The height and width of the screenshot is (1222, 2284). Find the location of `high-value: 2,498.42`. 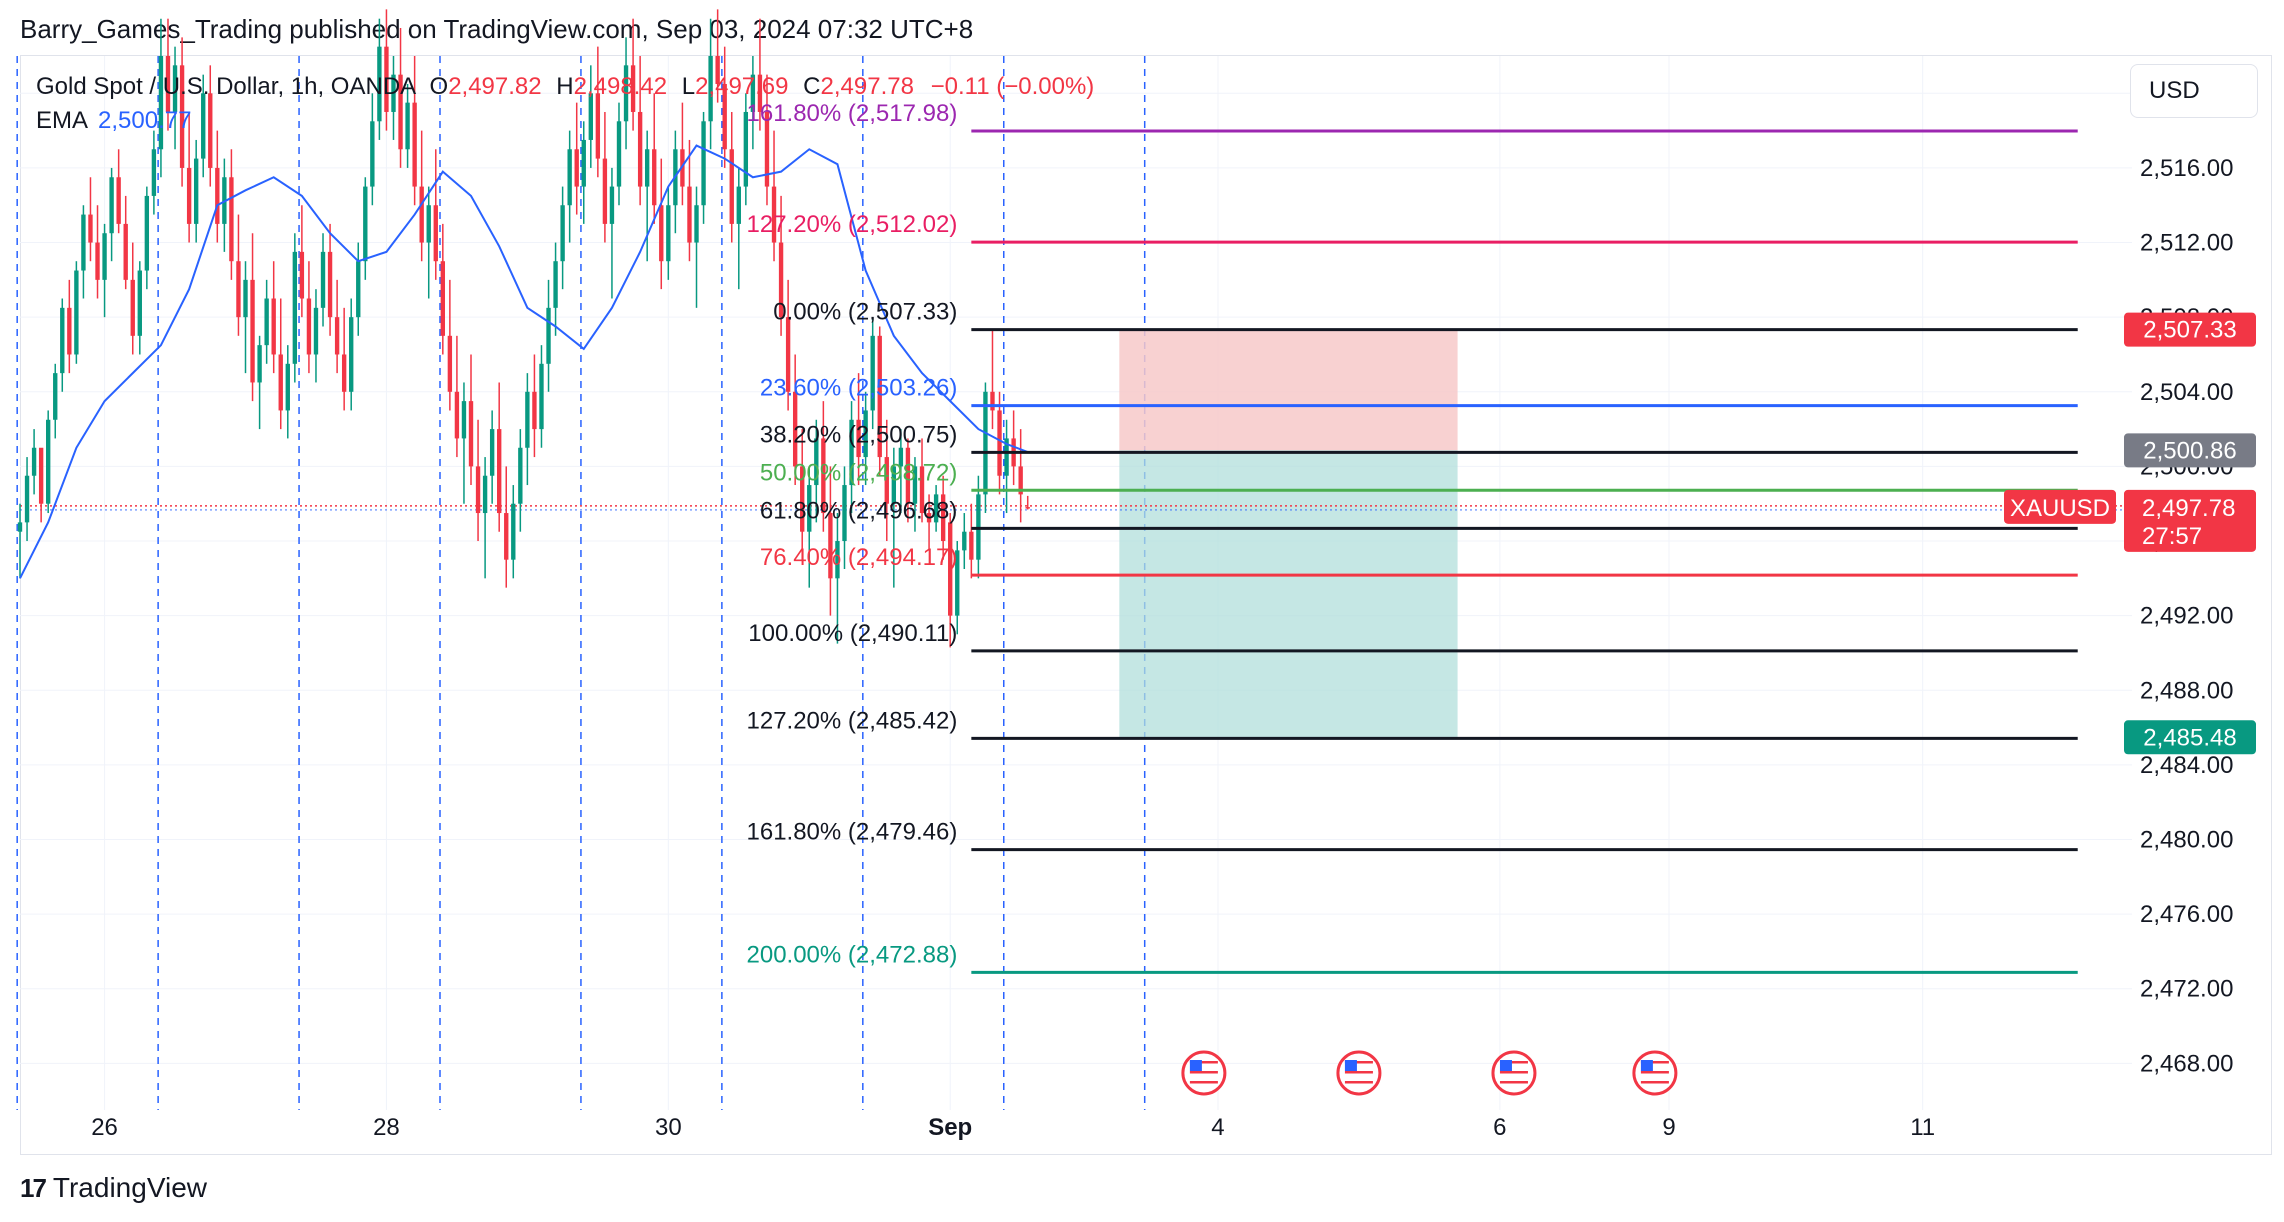

high-value: 2,498.42 is located at coordinates (620, 86).